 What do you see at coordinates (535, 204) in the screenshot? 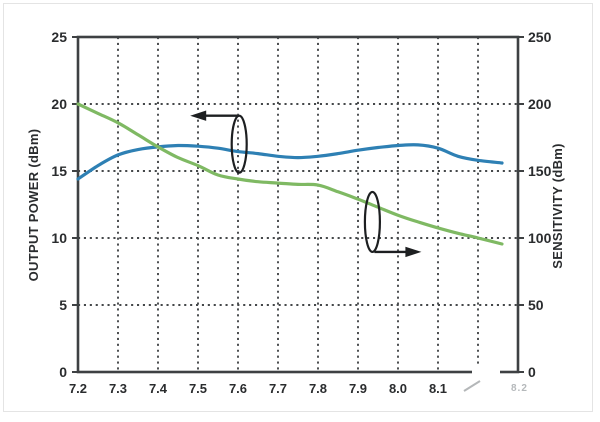
I see `right-axis-ticks: 0 50 100 150 200 250` at bounding box center [535, 204].